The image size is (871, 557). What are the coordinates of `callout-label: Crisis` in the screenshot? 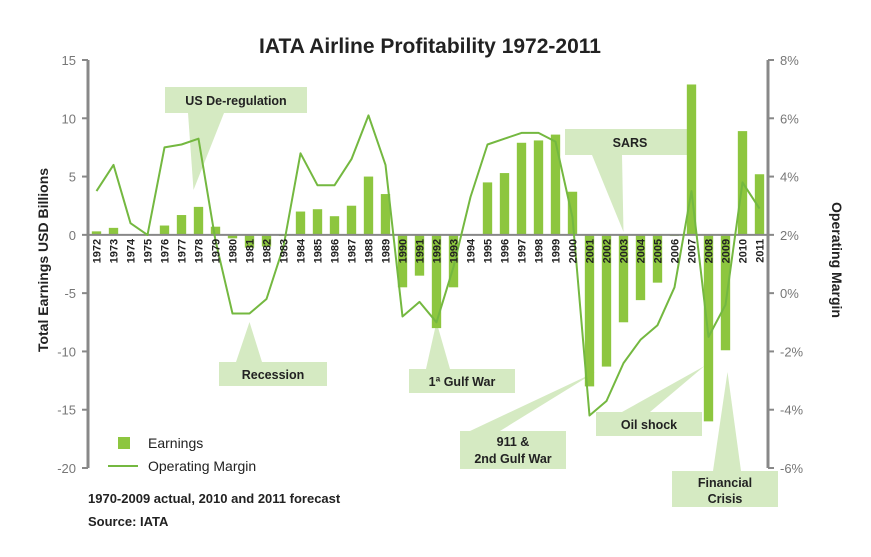 It's located at (725, 499).